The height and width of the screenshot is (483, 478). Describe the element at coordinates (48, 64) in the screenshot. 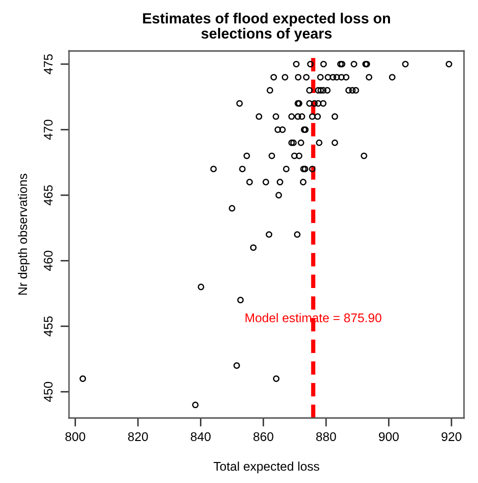

I see `y-tick-label: 475` at that location.